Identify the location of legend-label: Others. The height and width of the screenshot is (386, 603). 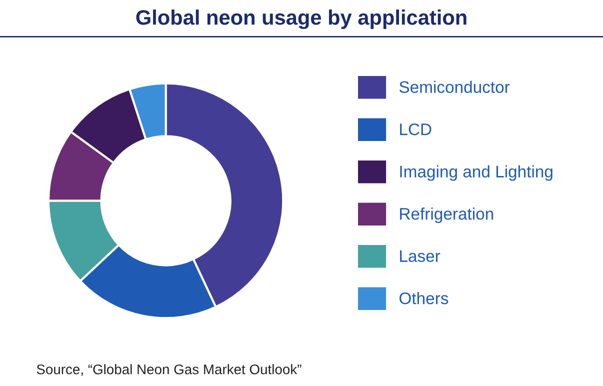
(424, 298).